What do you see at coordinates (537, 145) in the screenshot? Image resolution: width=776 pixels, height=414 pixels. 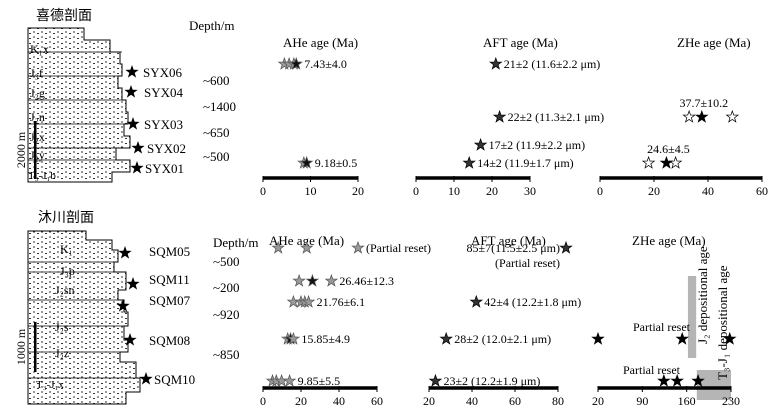 I see `aft-age-label: 17±2 (11.9±2.2 μm)` at bounding box center [537, 145].